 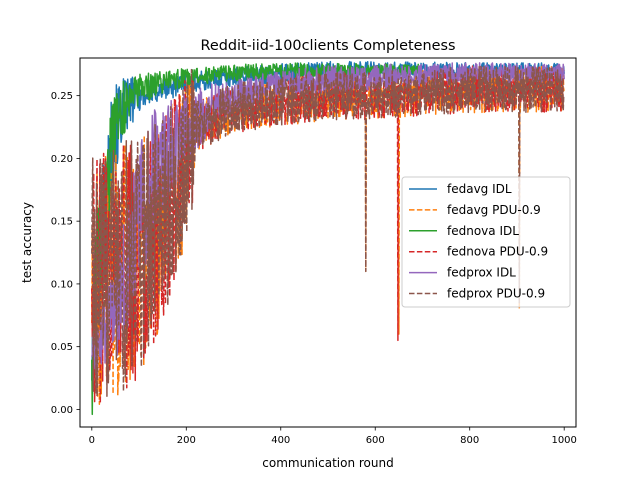 What do you see at coordinates (497, 252) in the screenshot?
I see `legend-label: fednova PDU-0.9` at bounding box center [497, 252].